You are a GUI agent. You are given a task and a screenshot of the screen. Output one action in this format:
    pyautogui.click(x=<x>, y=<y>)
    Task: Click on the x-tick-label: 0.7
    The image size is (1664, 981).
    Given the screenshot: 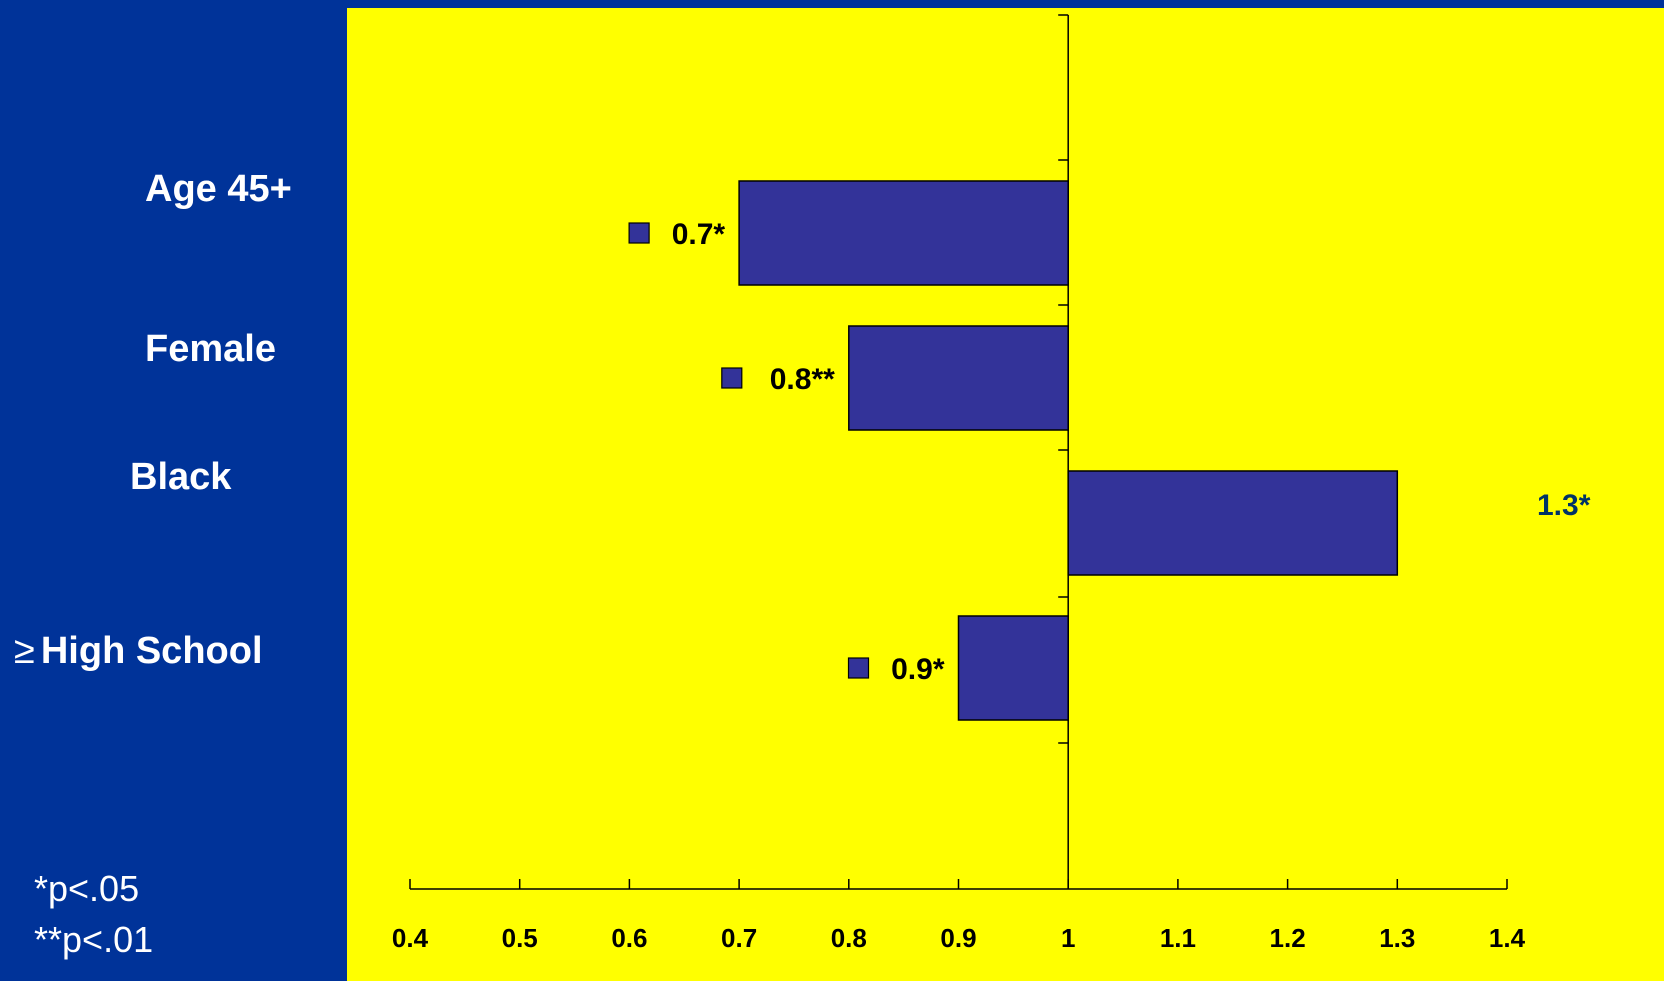 What is the action you would take?
    pyautogui.click(x=739, y=938)
    